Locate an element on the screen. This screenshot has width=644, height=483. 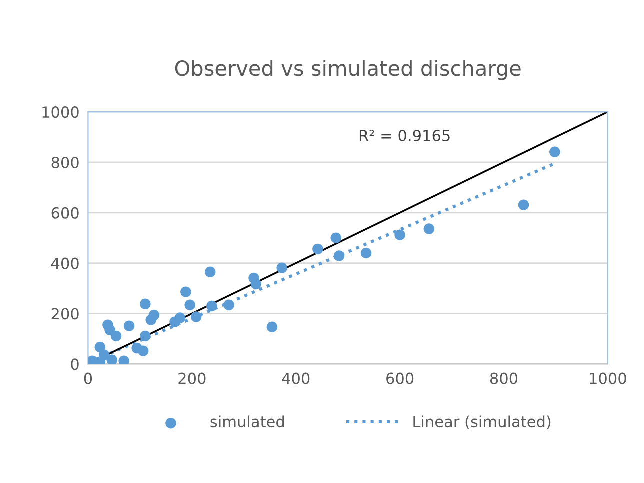
legend-label: simulated is located at coordinates (247, 422).